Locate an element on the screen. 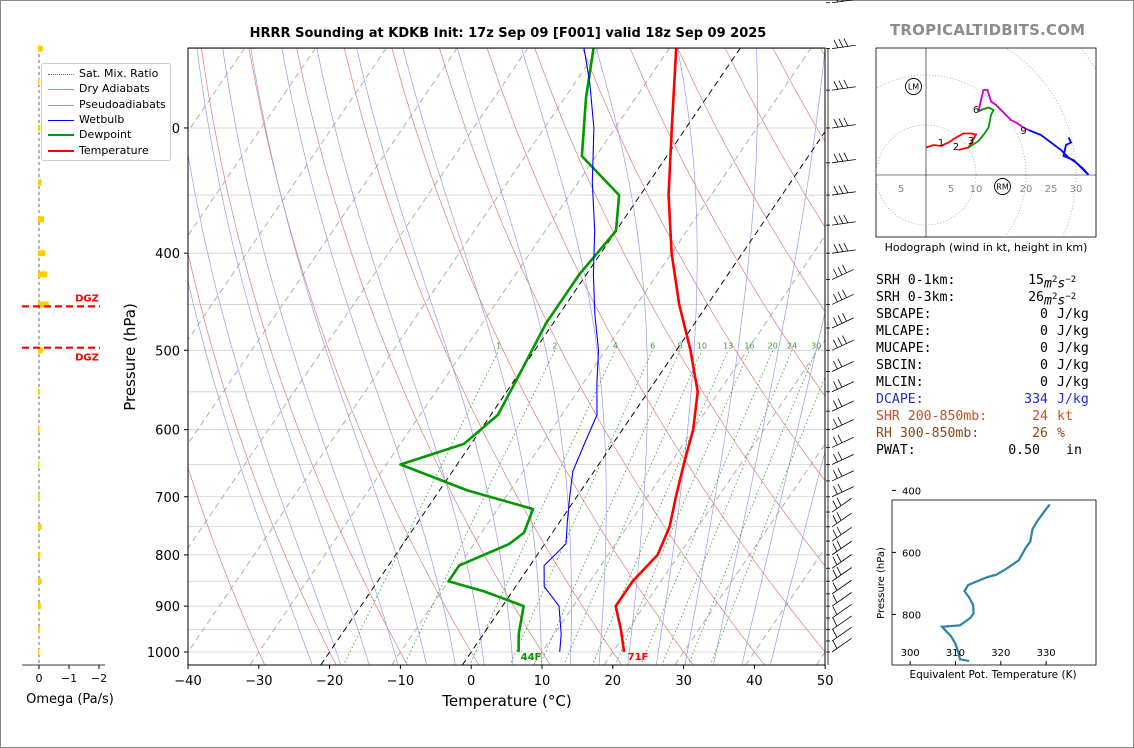  hodograph-height-label: 3 is located at coordinates (971, 141).